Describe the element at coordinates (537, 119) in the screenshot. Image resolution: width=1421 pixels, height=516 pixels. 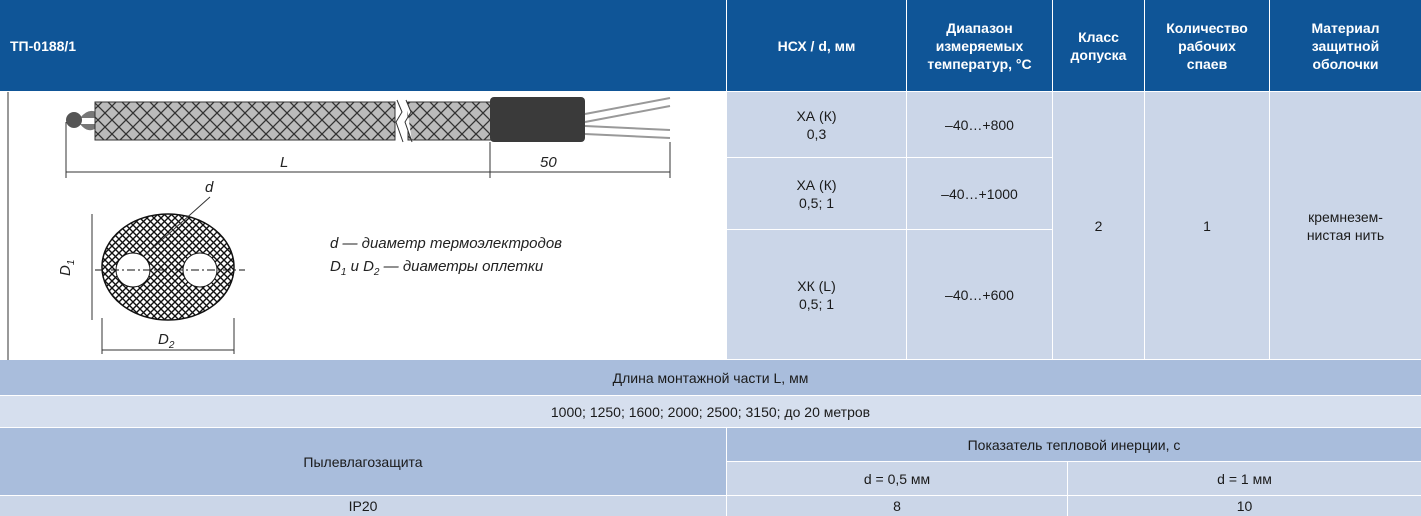
I see `tube` at that location.